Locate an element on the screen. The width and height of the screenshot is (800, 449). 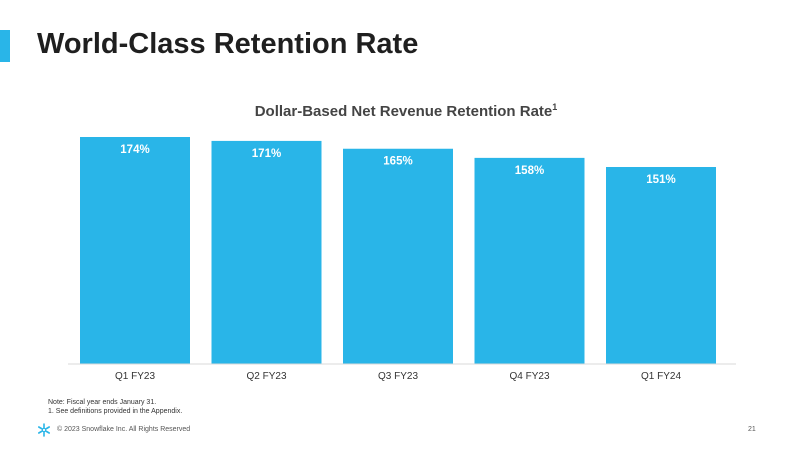
bar-value-label: 158% is located at coordinates (529, 171).